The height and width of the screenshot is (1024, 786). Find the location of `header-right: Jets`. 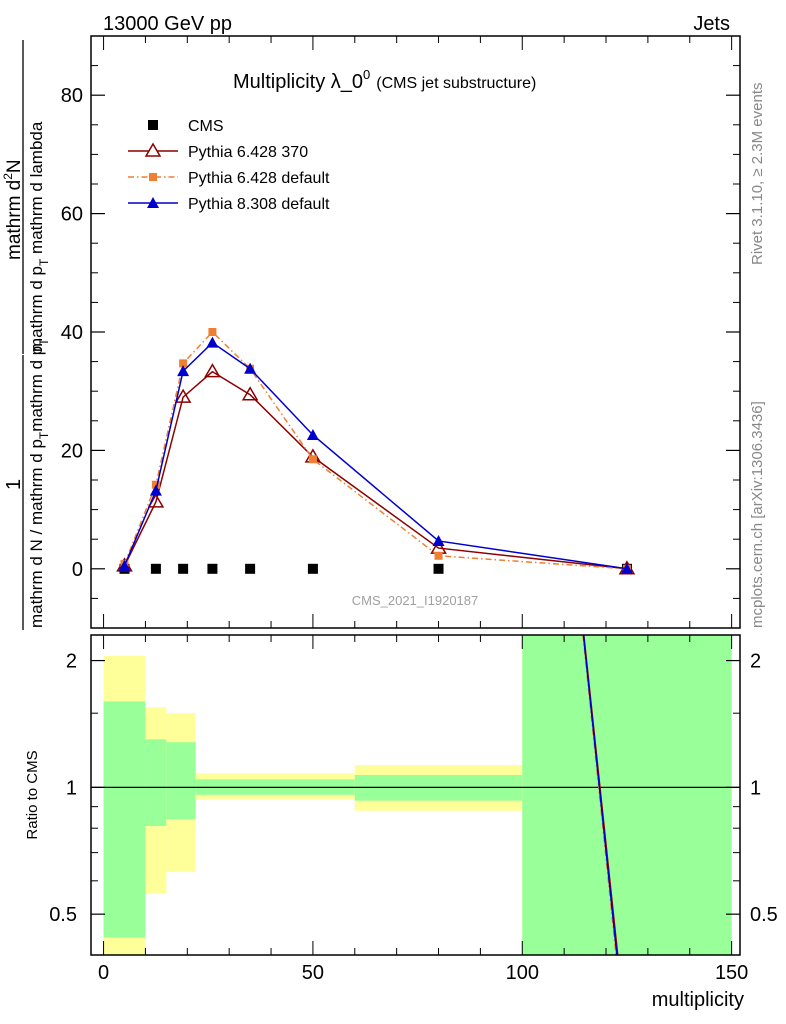

header-right: Jets is located at coordinates (711, 24).